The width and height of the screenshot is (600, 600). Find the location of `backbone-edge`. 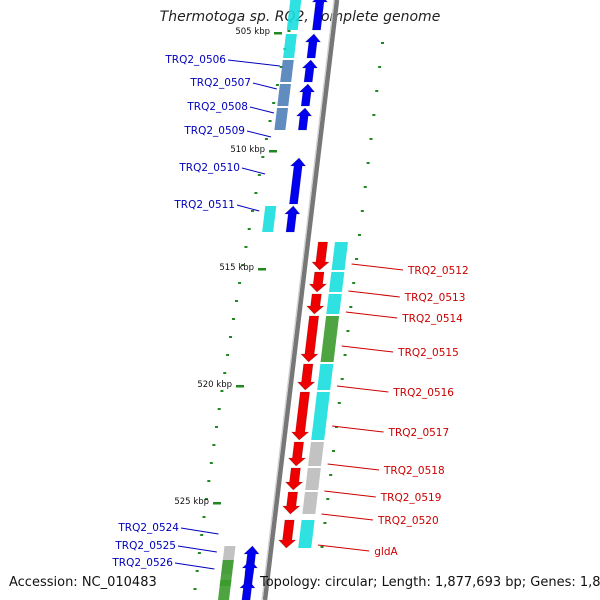

backbone-edge is located at coordinates (298, 300).